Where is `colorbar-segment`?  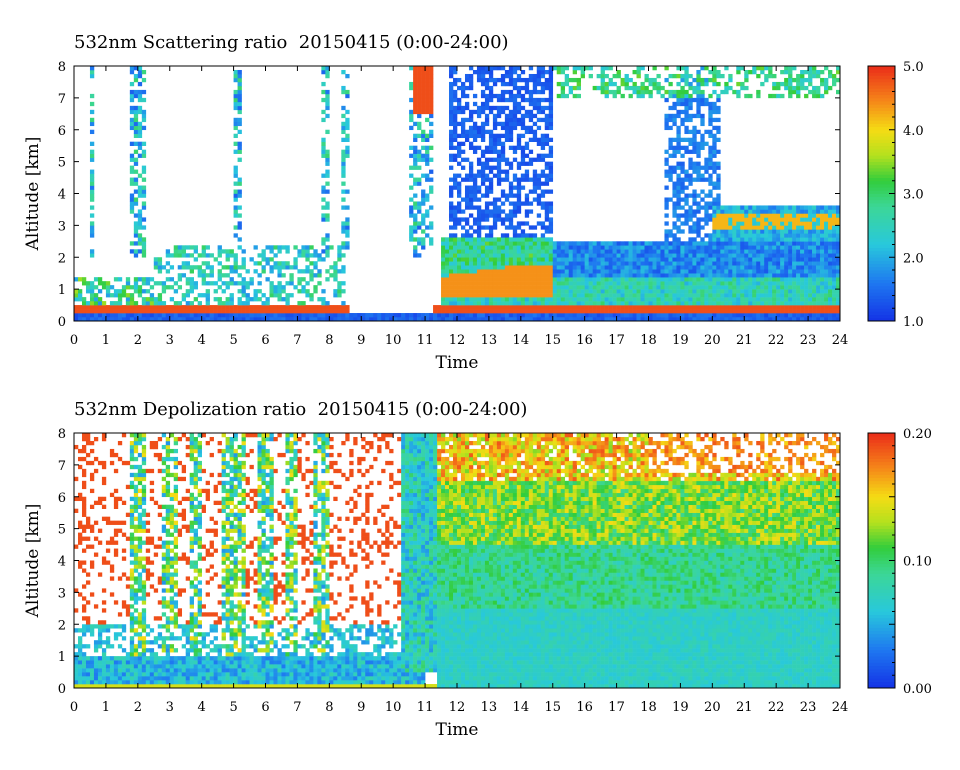 colorbar-segment is located at coordinates (881, 265).